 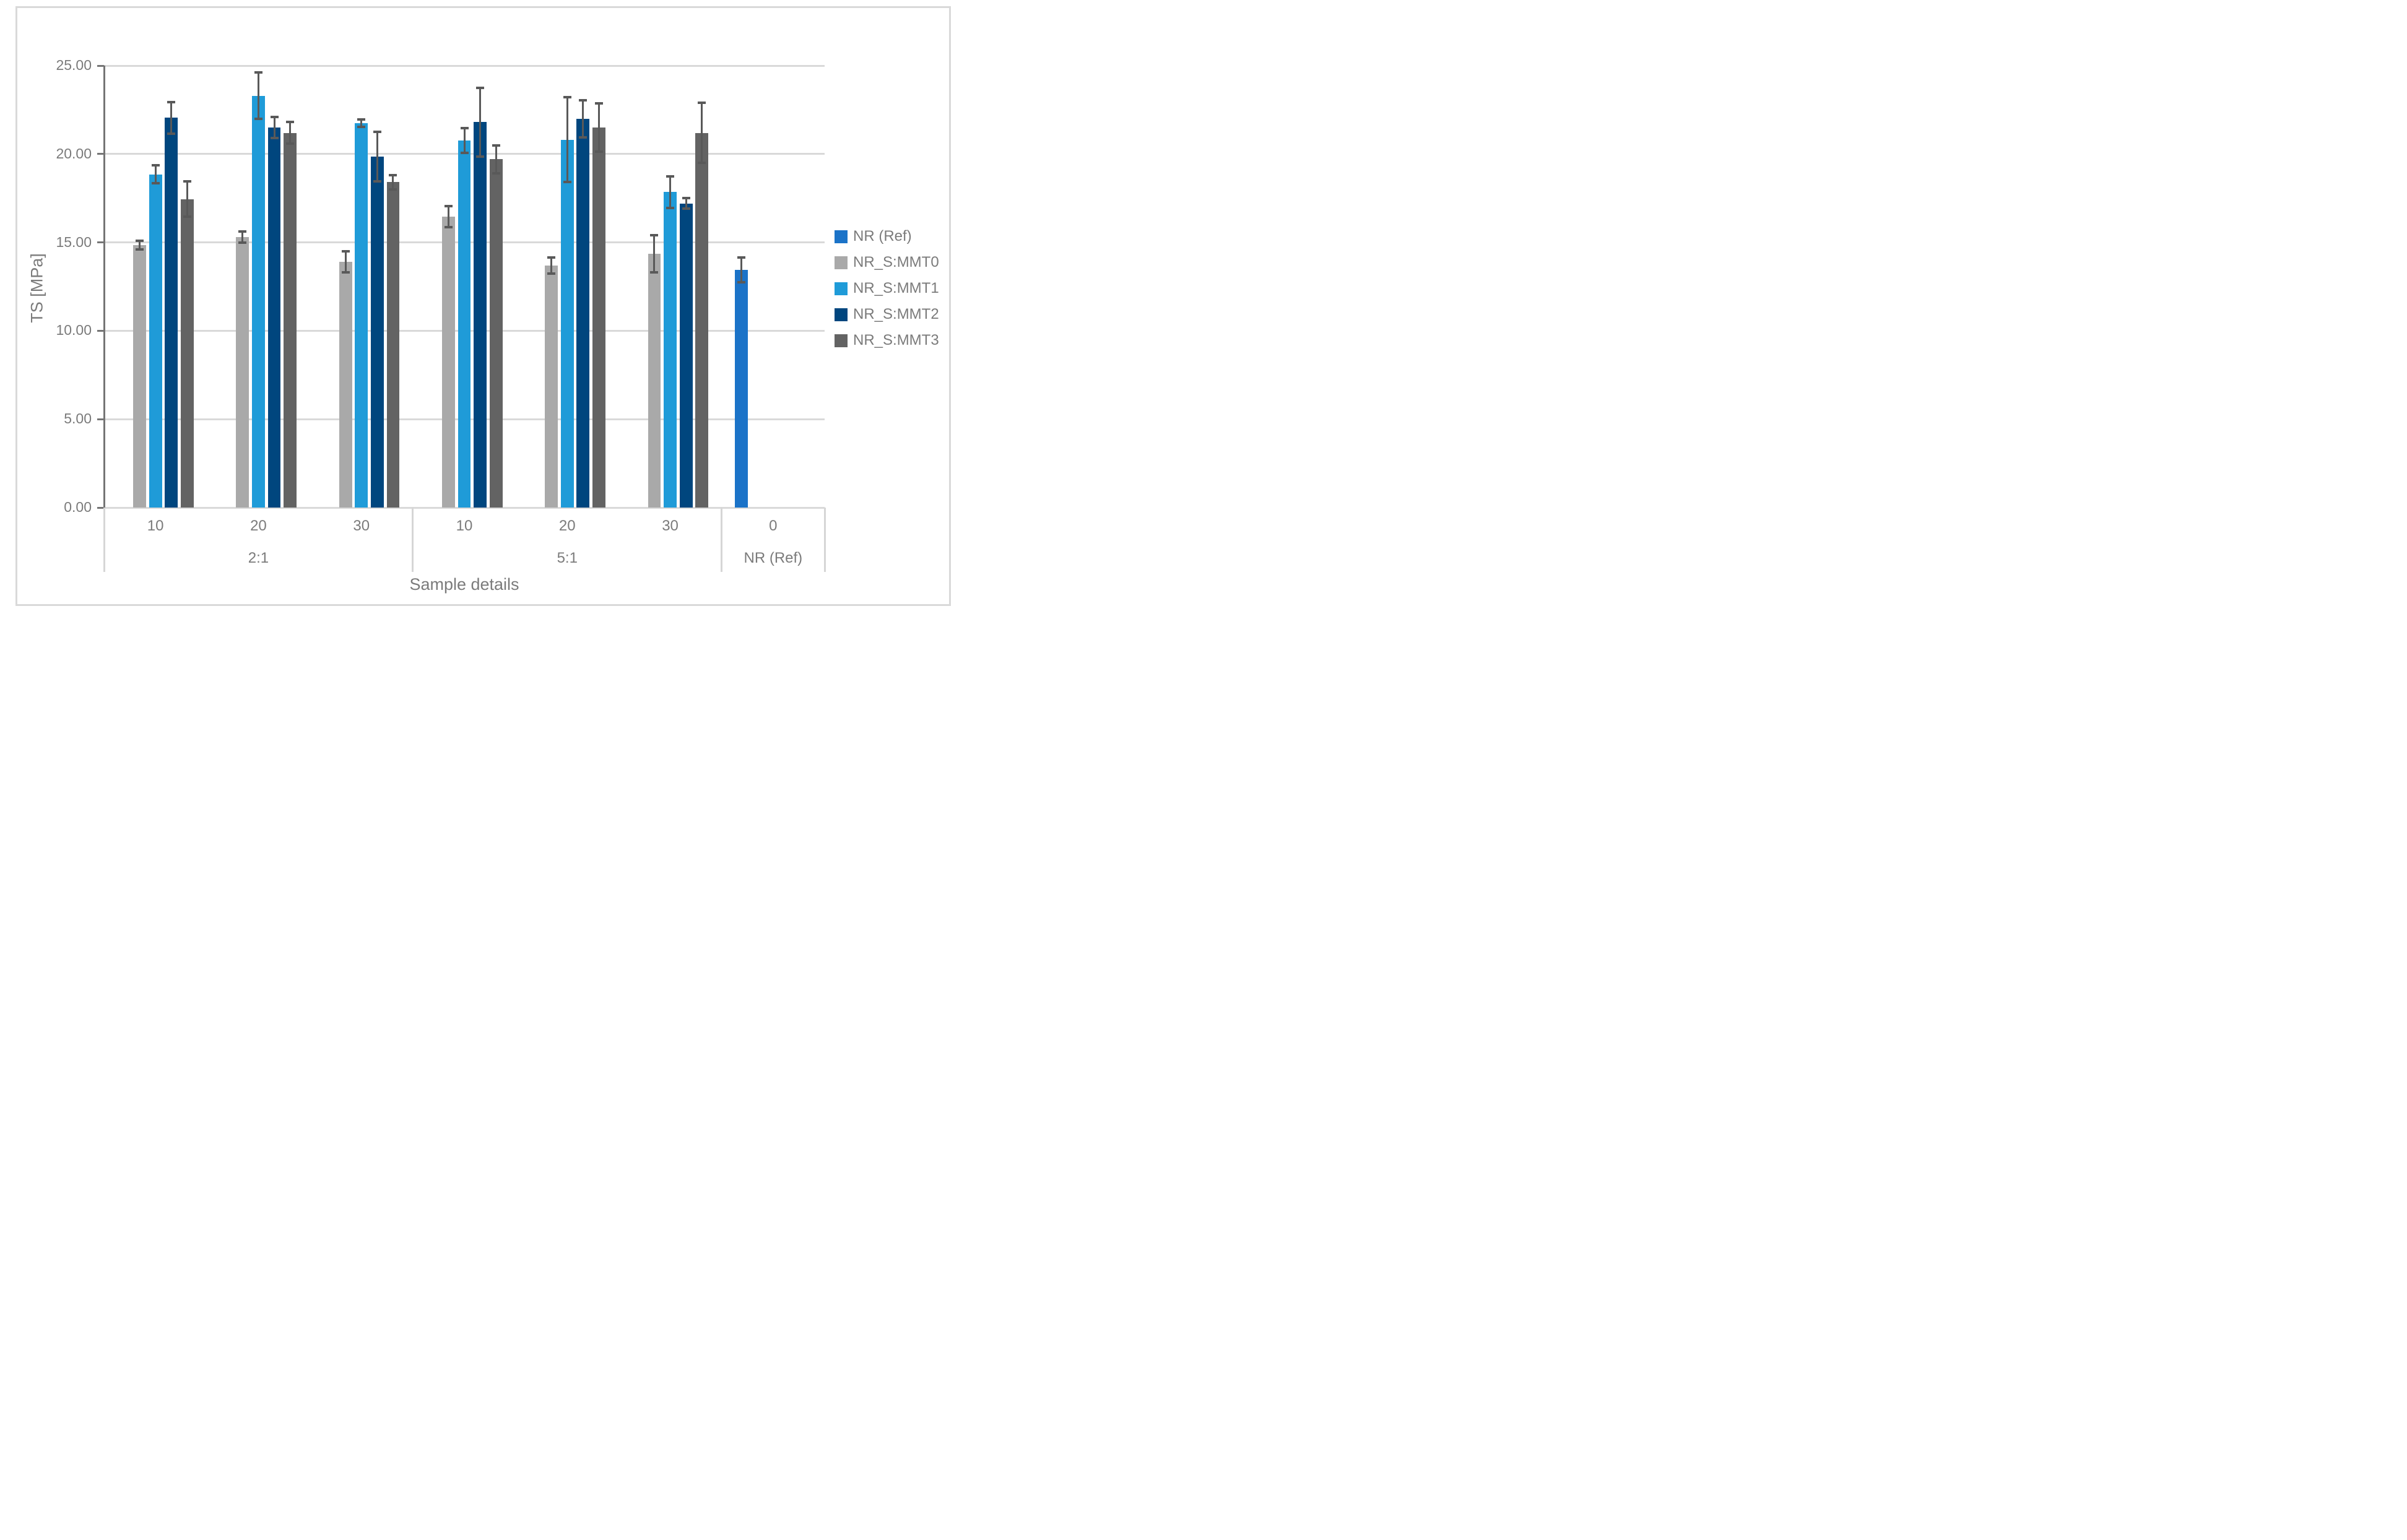 What do you see at coordinates (686, 204) in the screenshot?
I see `error-bar-5:1-30-NR_S:MMT2` at bounding box center [686, 204].